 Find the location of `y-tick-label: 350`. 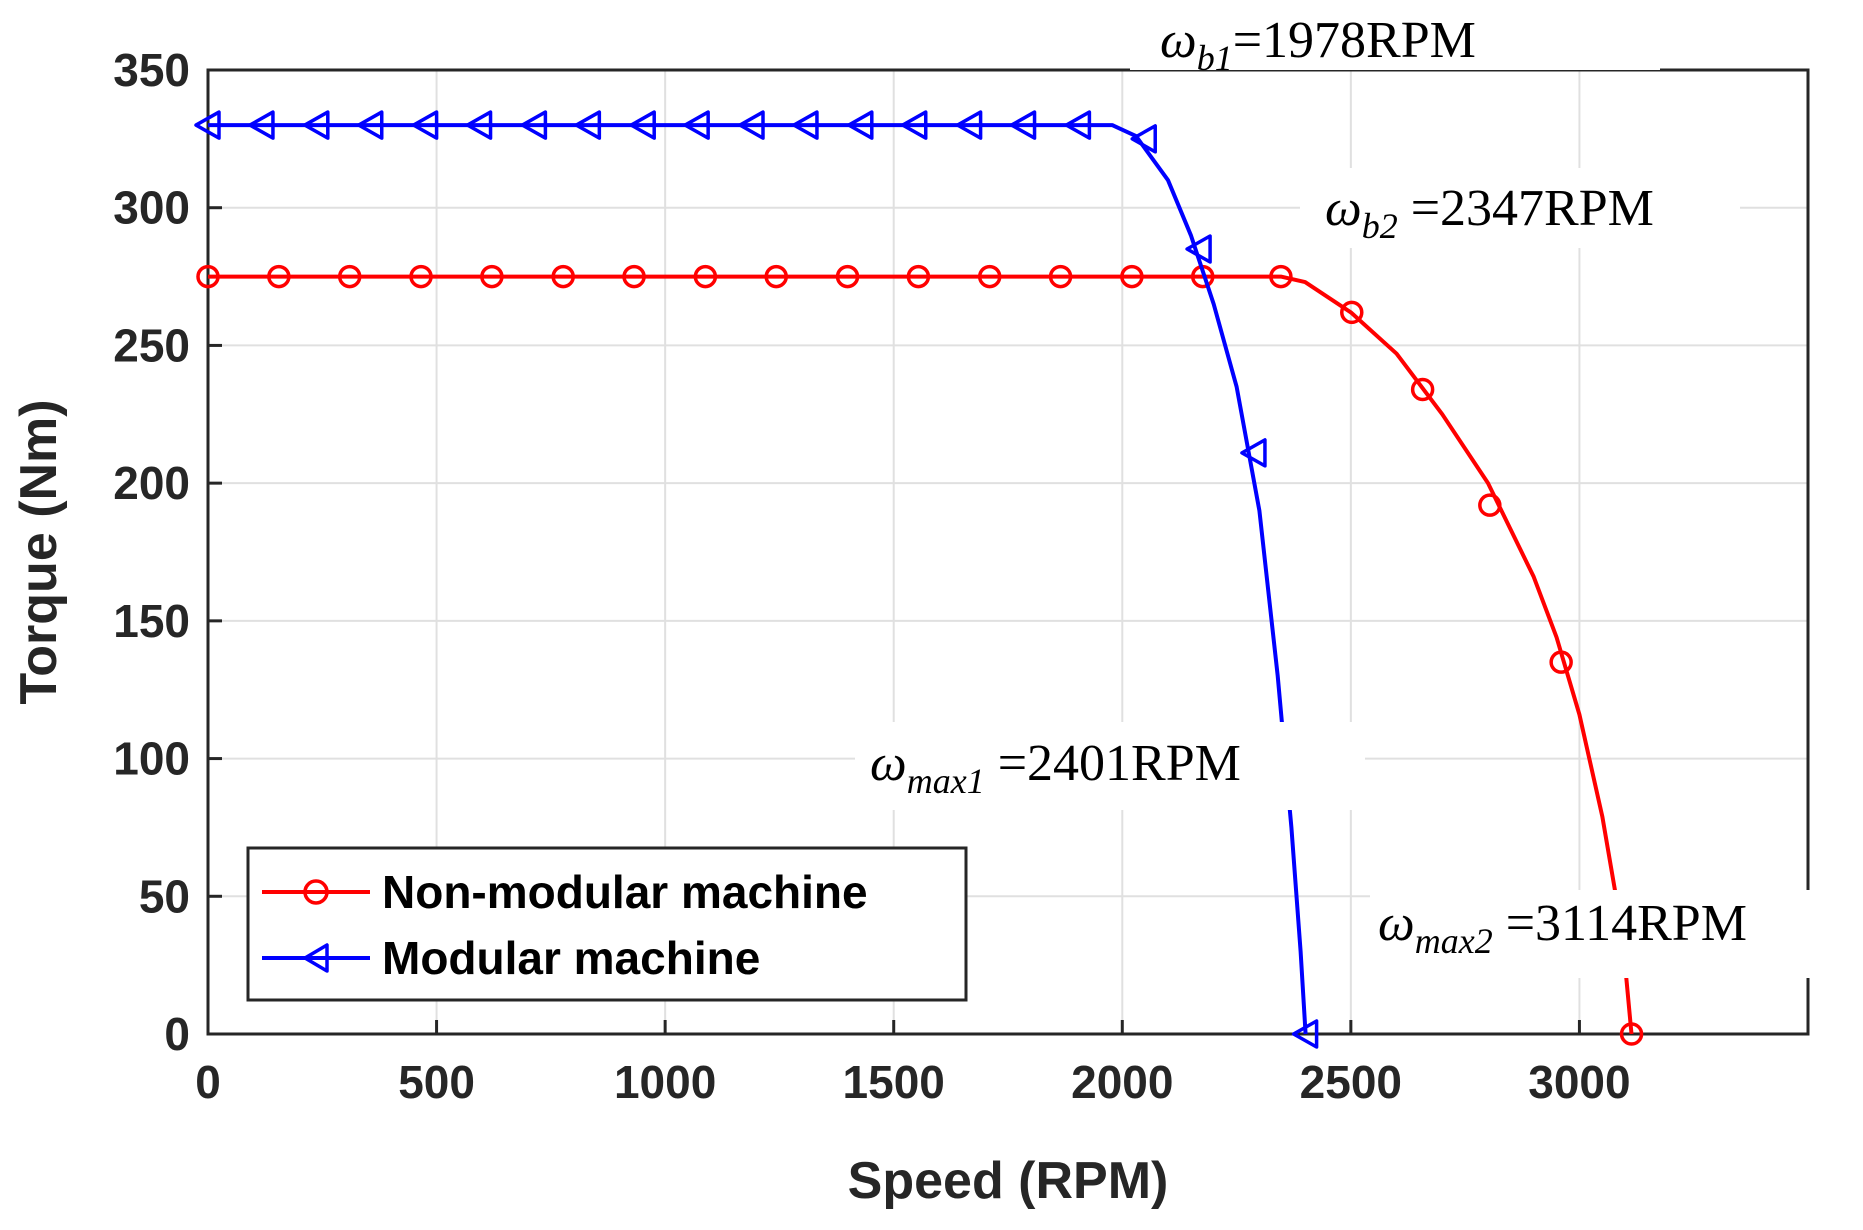

y-tick-label: 350 is located at coordinates (151, 70).